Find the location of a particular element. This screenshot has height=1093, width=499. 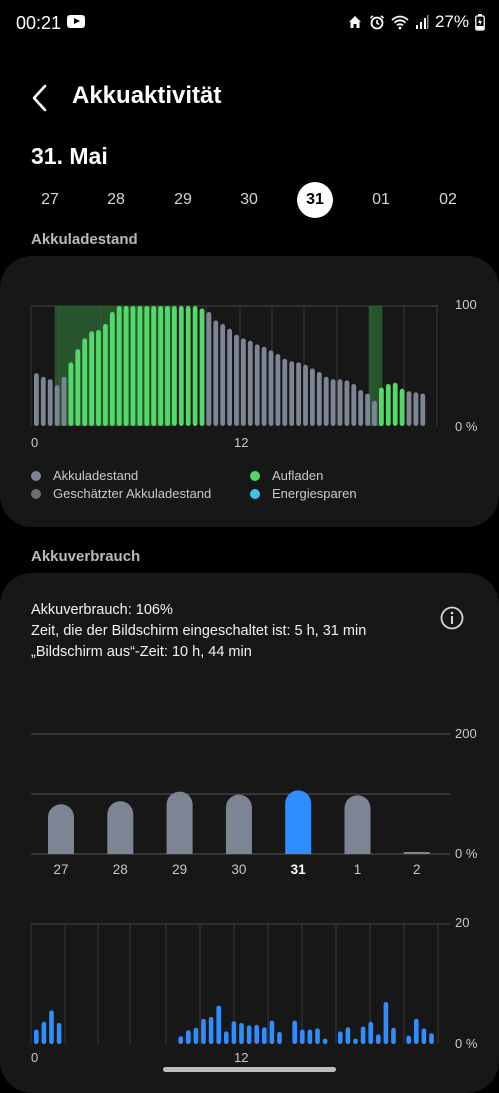

day-30: 30 is located at coordinates (249, 199).